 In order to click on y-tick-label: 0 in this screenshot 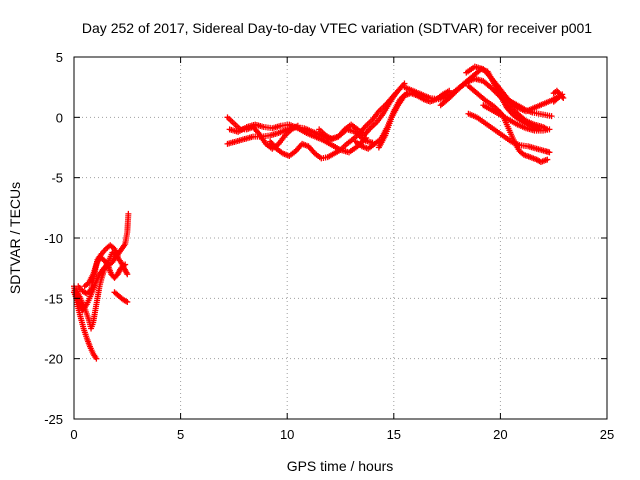, I will do `click(59, 117)`.